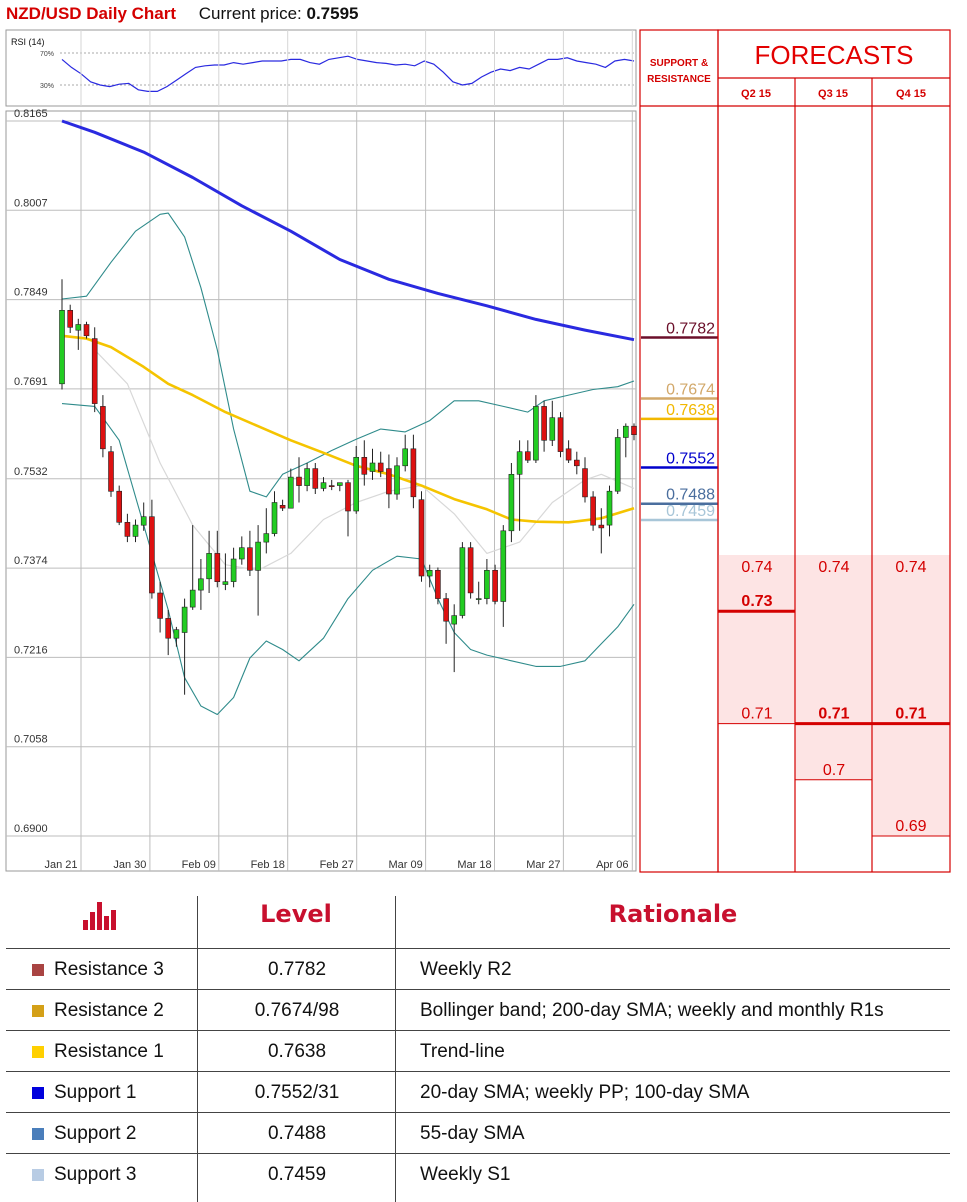 The image size is (967, 1202). I want to click on table-row: Resistance 1 0.7638 Trend-line, so click(478, 1050).